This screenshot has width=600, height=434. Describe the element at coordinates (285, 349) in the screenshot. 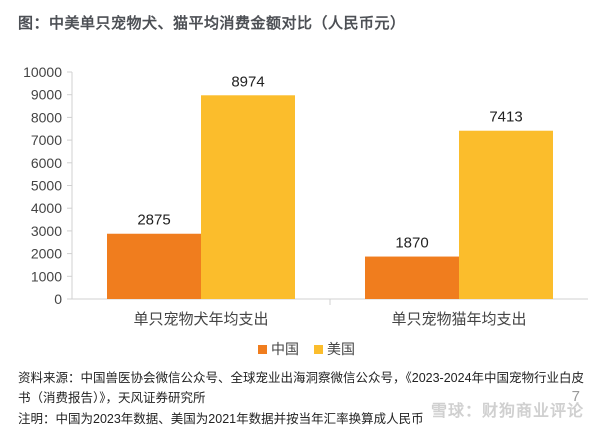

I see `legend-label: 中国` at that location.